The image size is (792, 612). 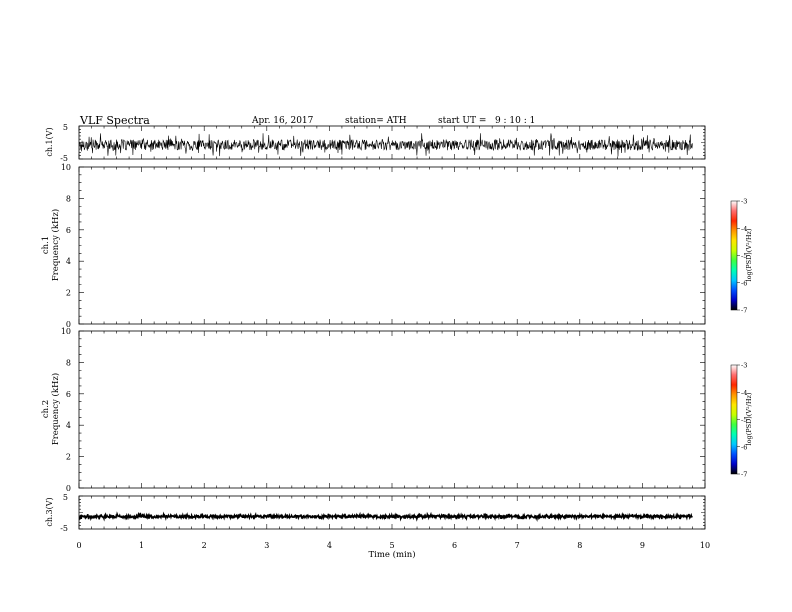 I want to click on ch1-ytick-top: 5, so click(x=65, y=127).